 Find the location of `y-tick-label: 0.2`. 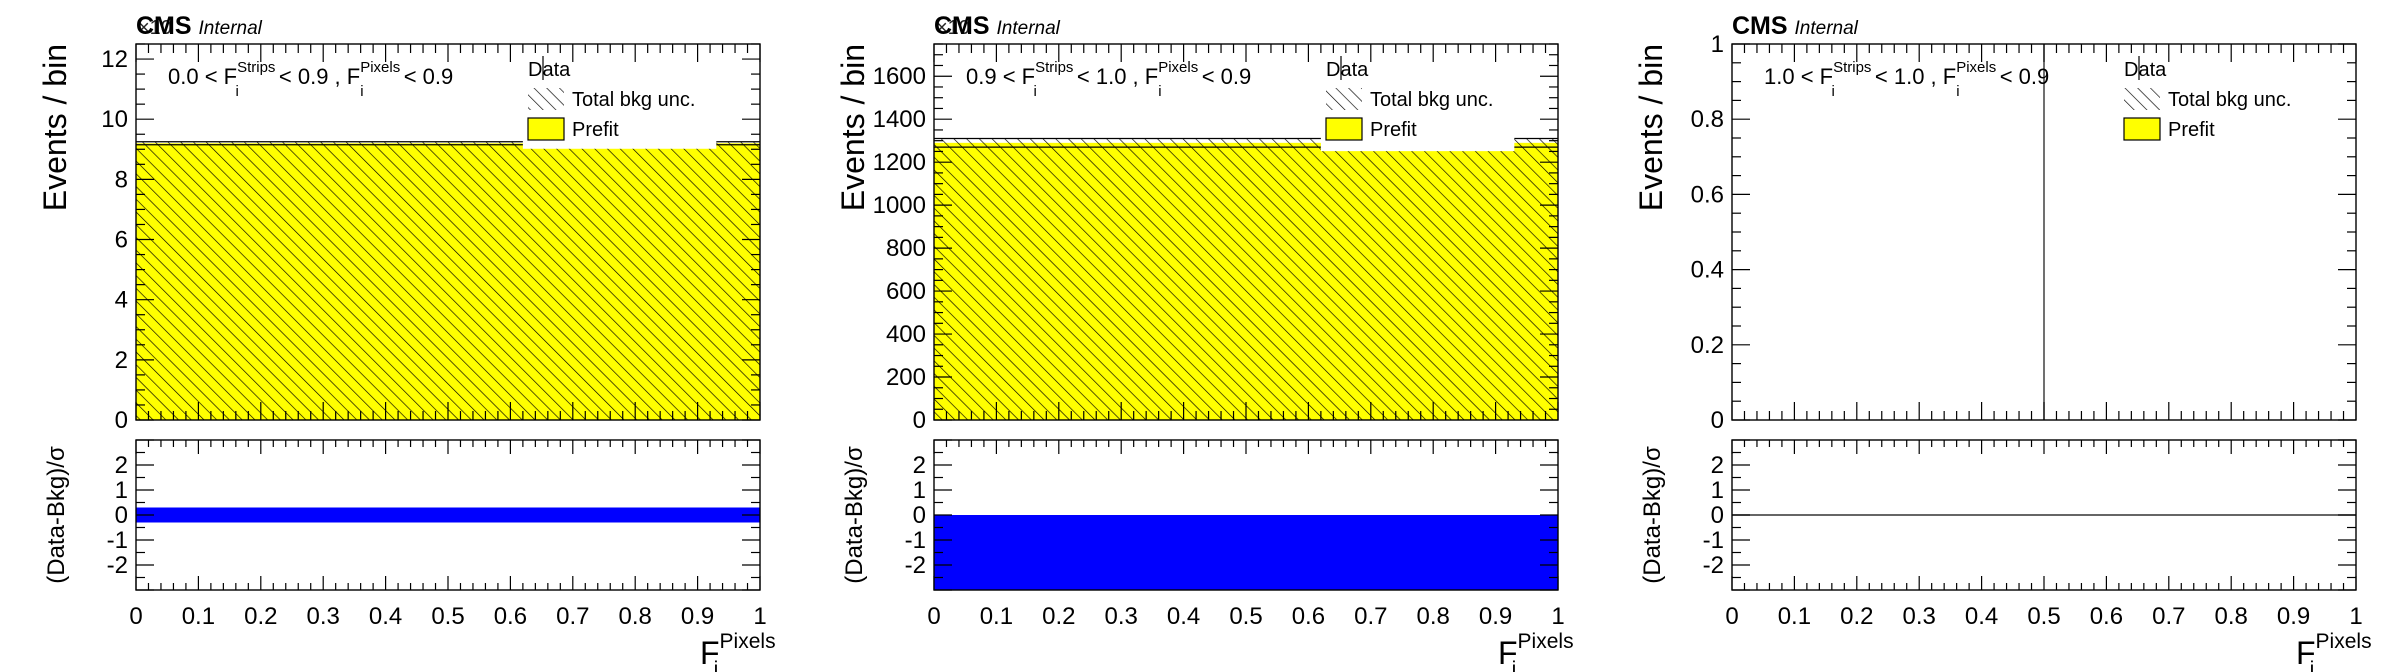

y-tick-label: 0.2 is located at coordinates (1707, 345).